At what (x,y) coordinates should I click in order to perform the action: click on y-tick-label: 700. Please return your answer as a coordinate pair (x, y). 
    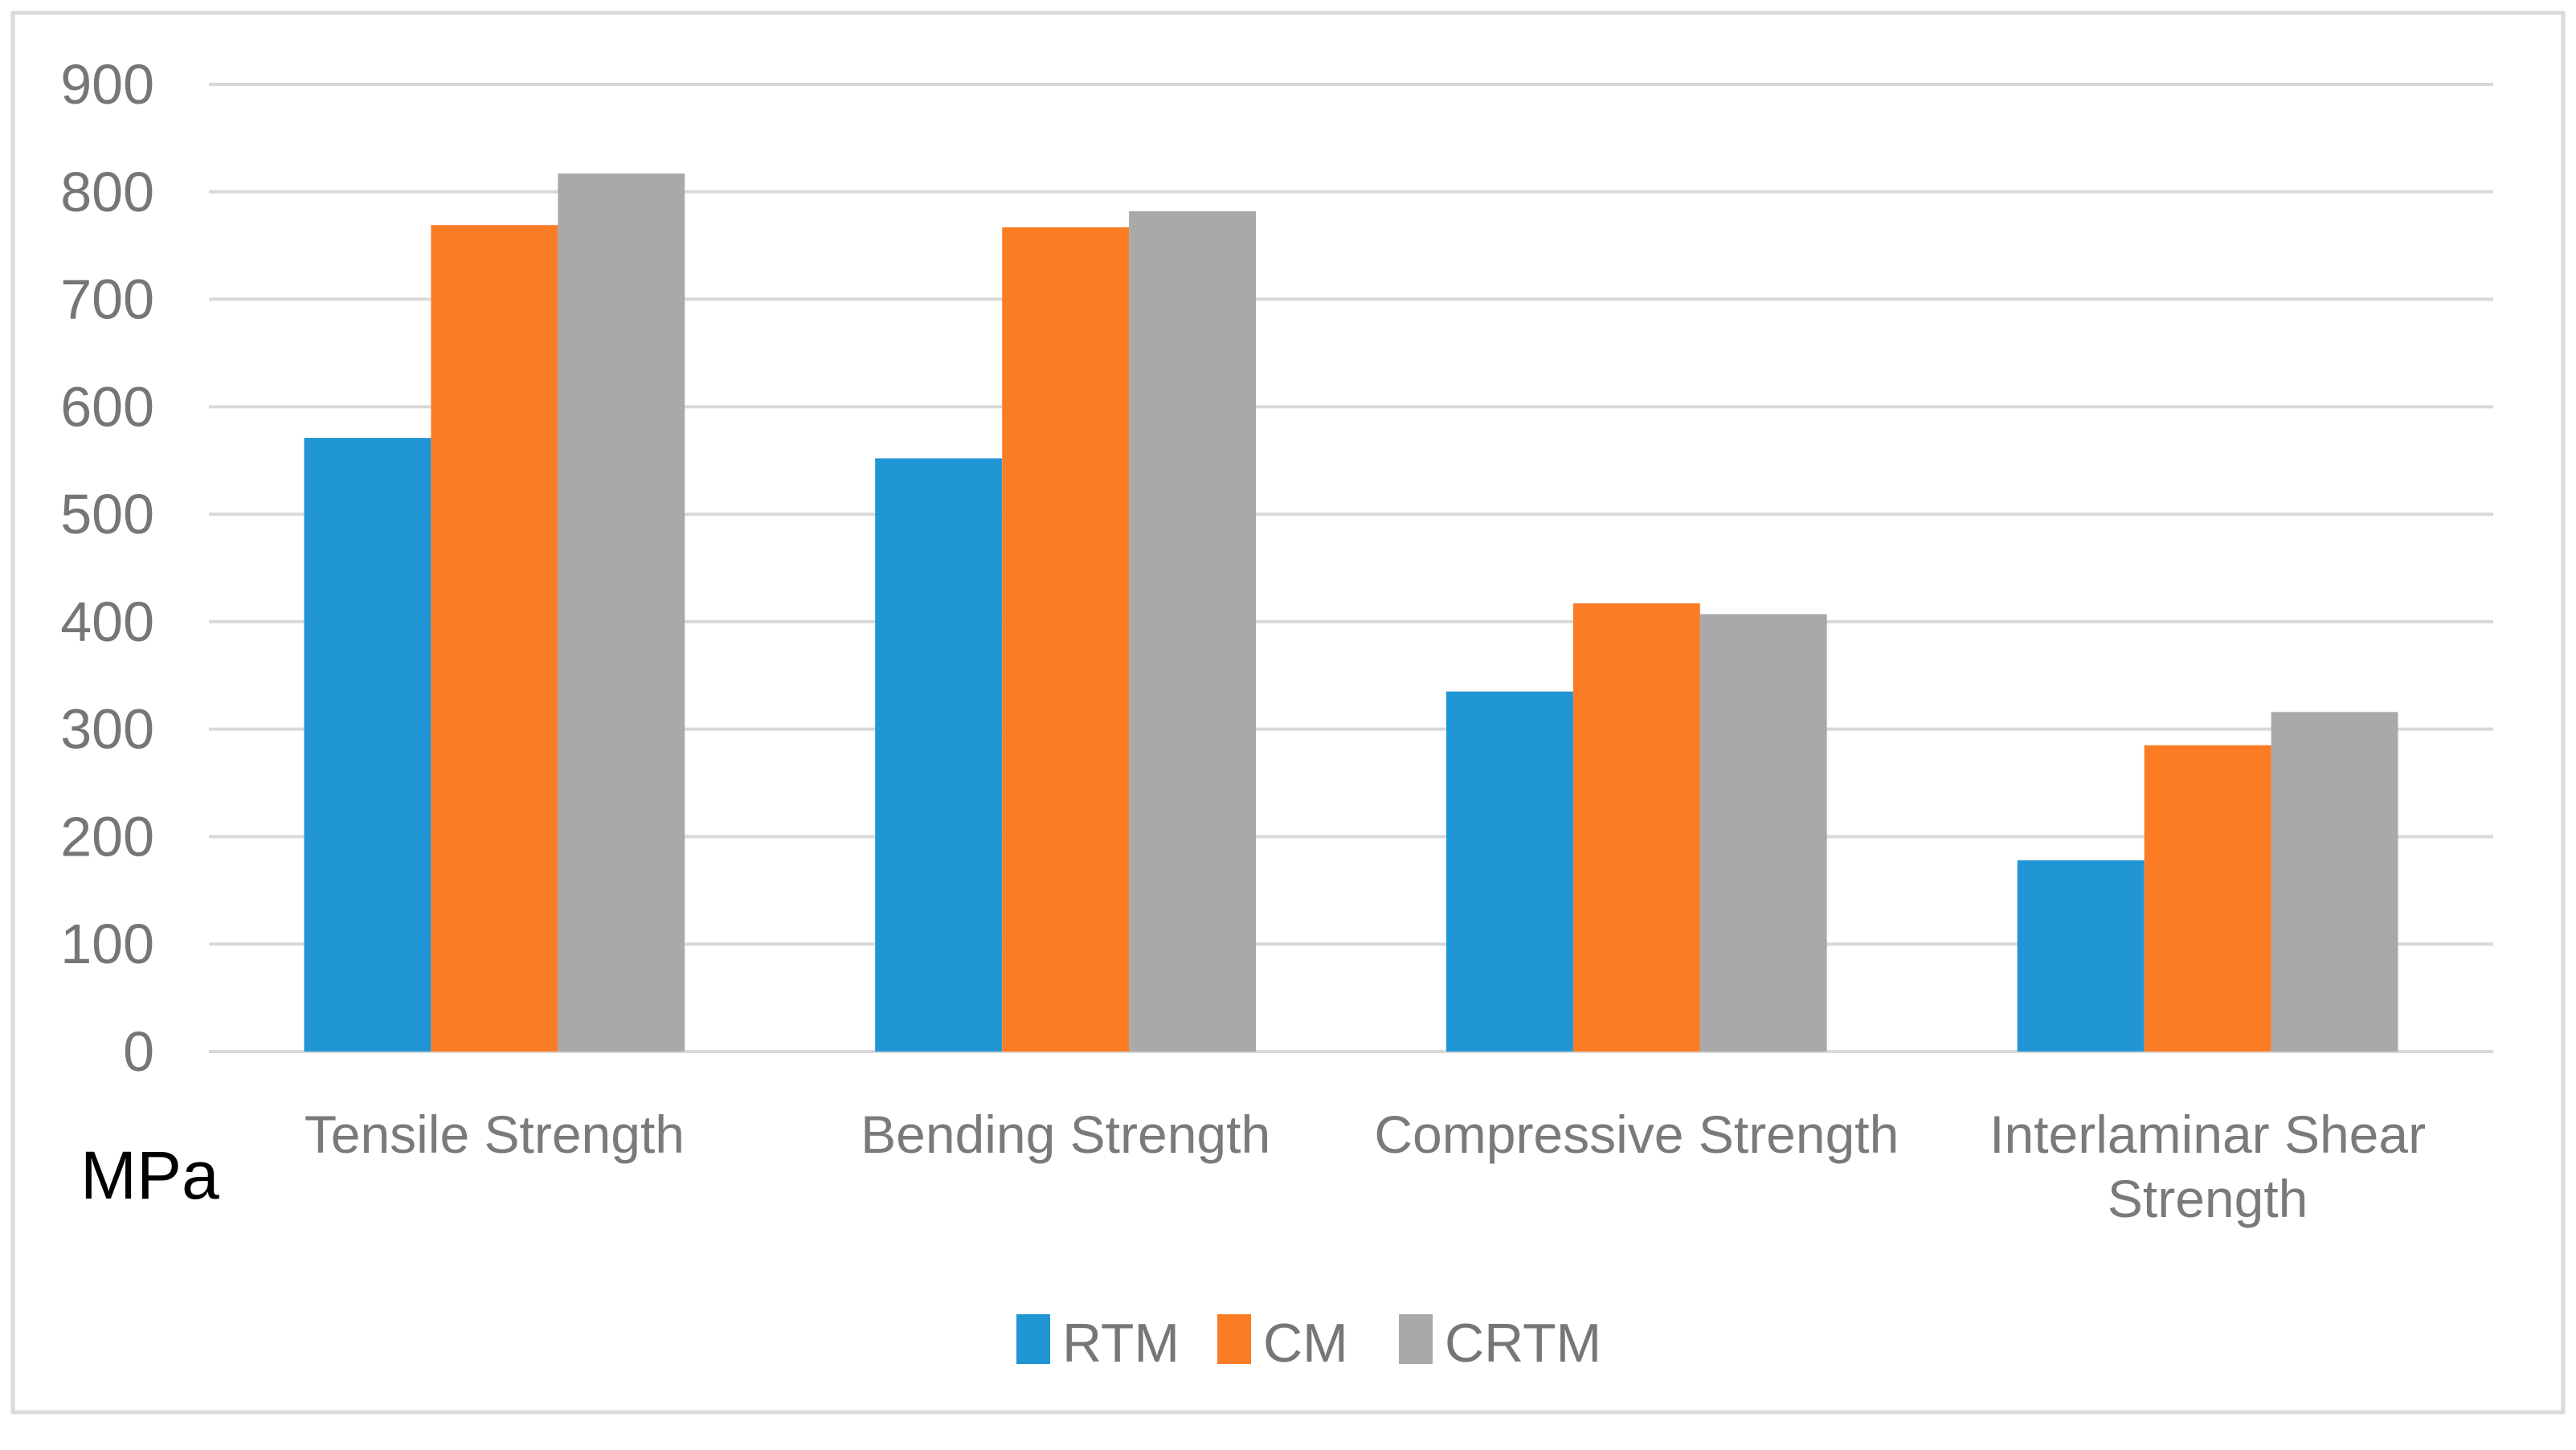
    Looking at the image, I should click on (107, 299).